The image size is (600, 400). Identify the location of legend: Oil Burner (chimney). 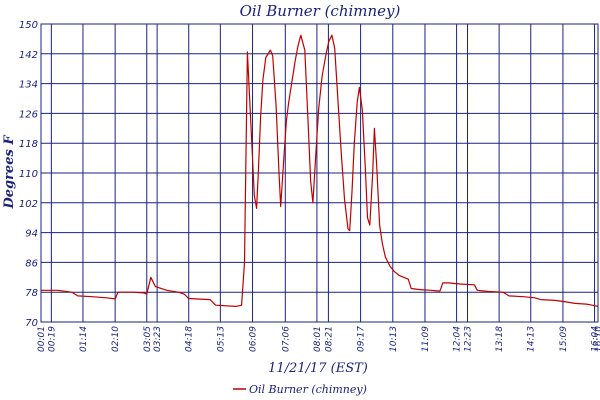
(300, 389).